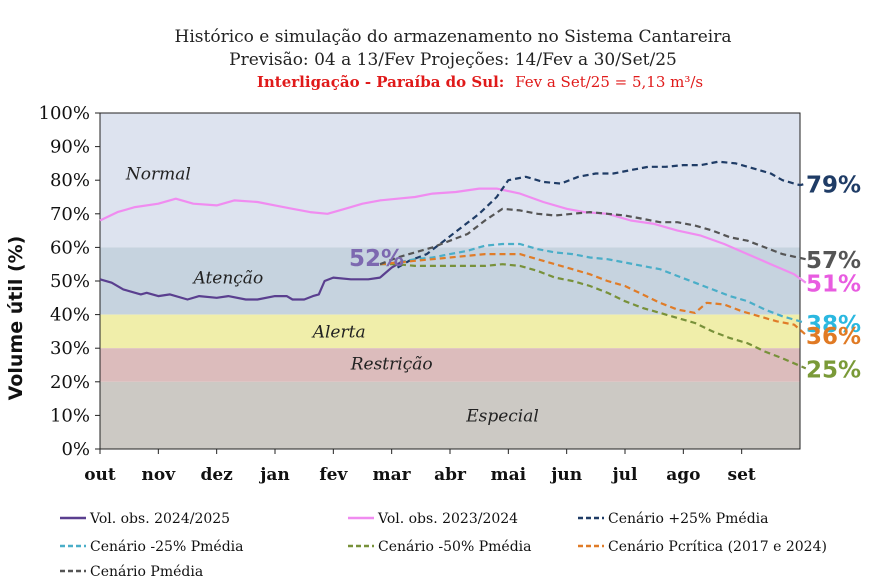 The image size is (886, 588). What do you see at coordinates (683, 475) in the screenshot?
I see `x-tick-label-ago: ago` at bounding box center [683, 475].